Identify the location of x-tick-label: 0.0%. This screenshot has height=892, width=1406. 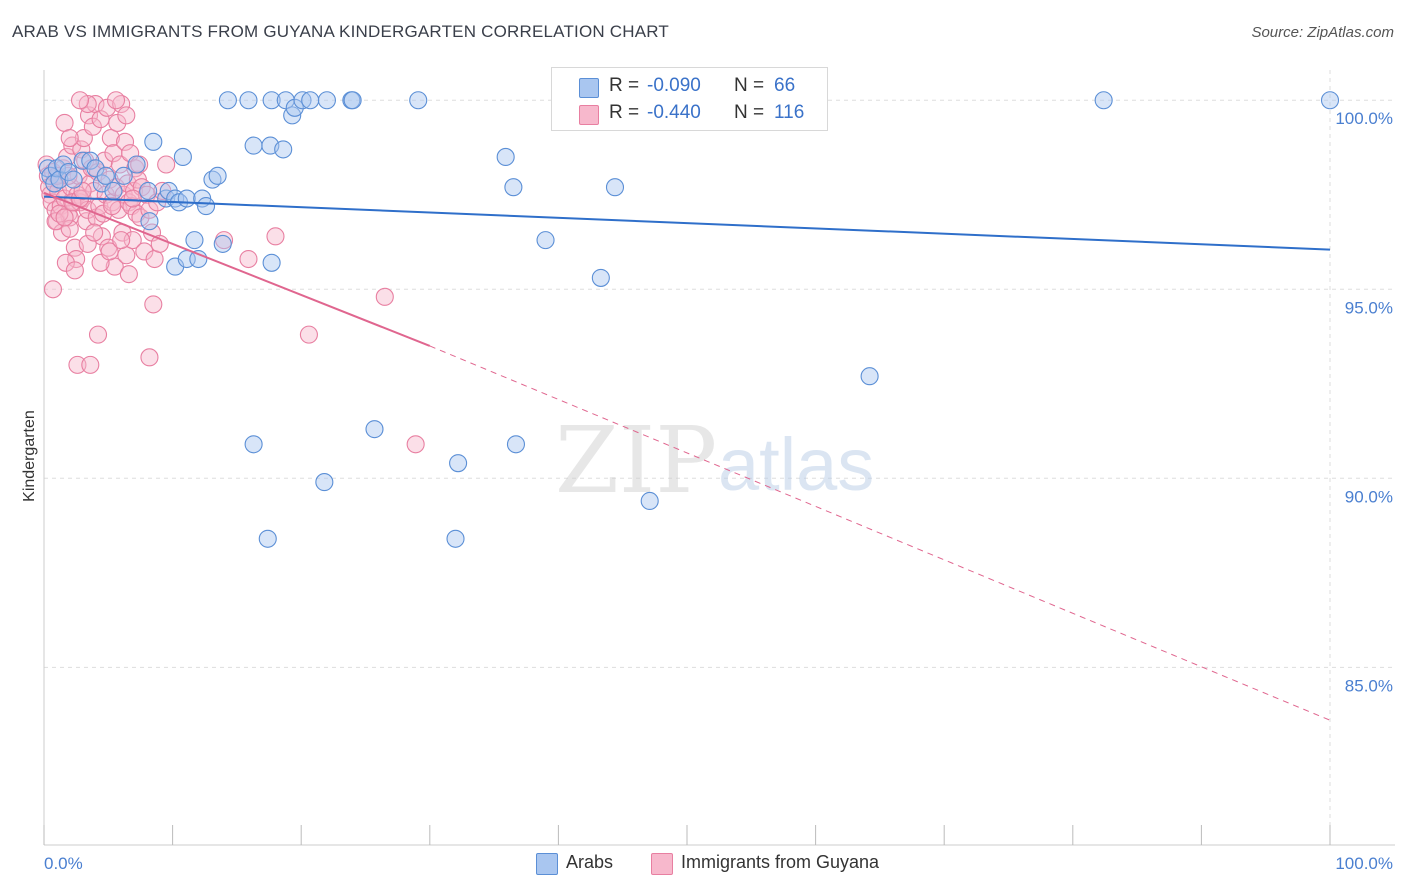
(63, 863).